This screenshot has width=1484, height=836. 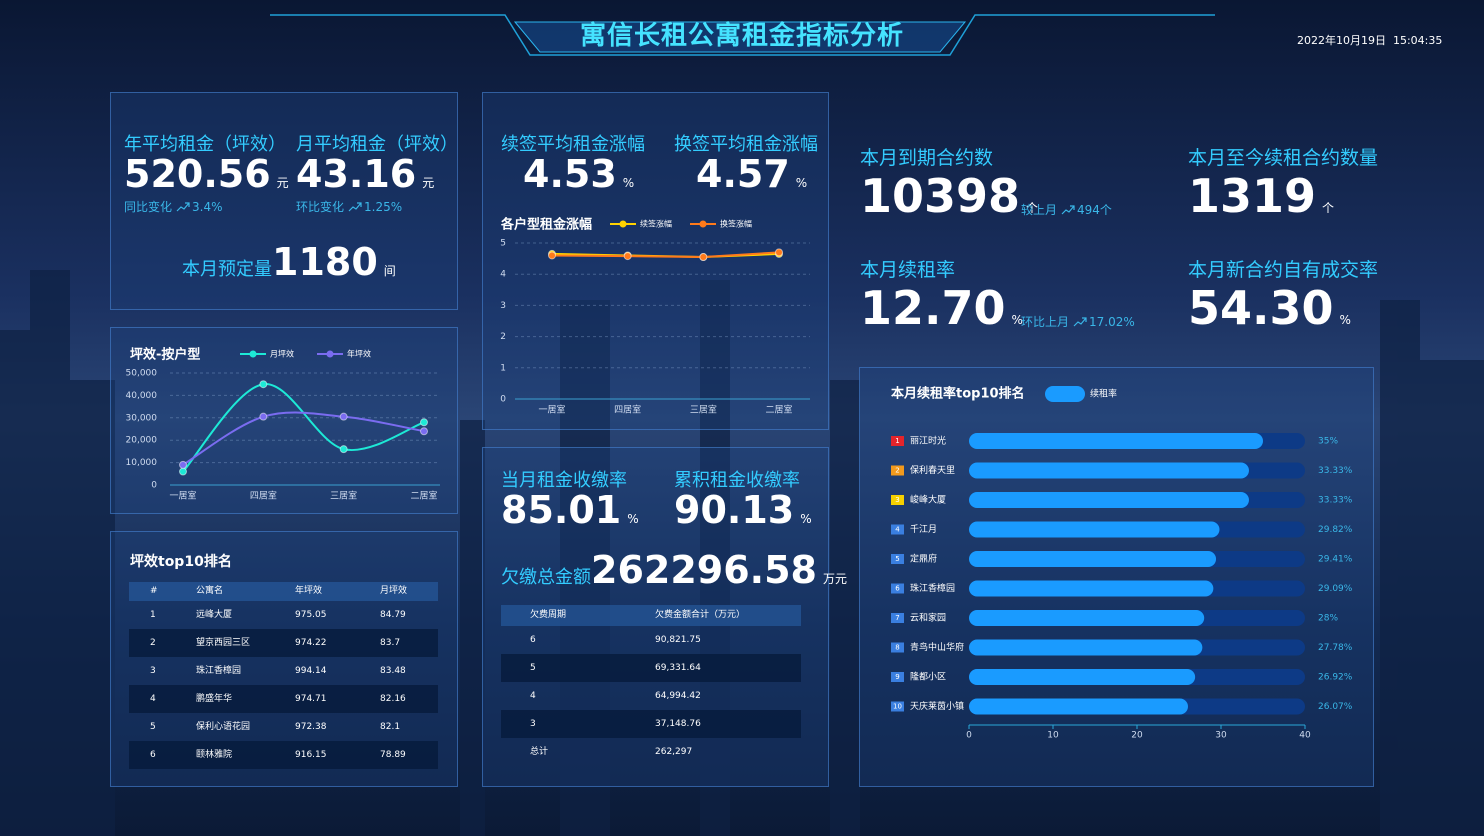 I want to click on y-tick-label: 4, so click(x=503, y=275).